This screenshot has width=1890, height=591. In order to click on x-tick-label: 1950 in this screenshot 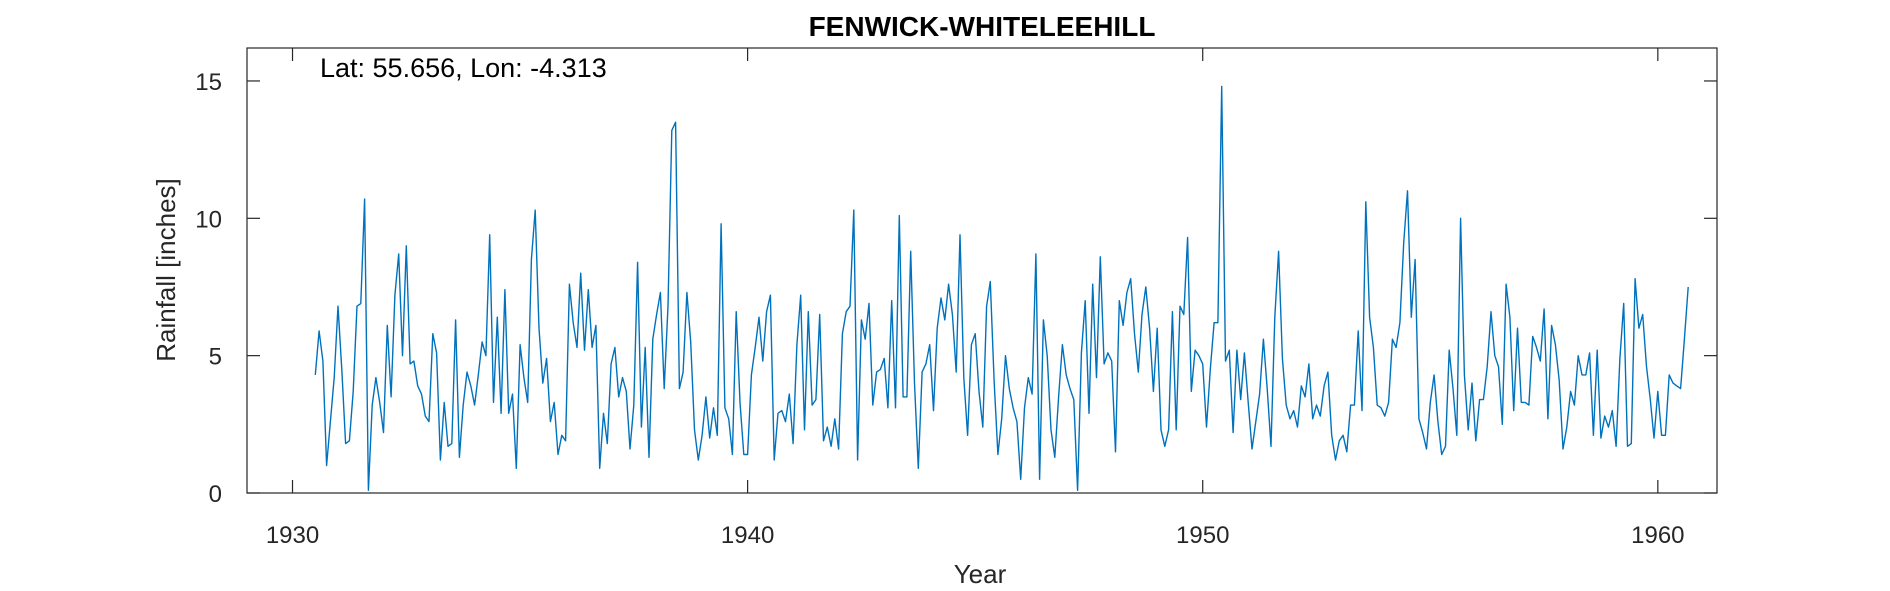, I will do `click(1202, 535)`.